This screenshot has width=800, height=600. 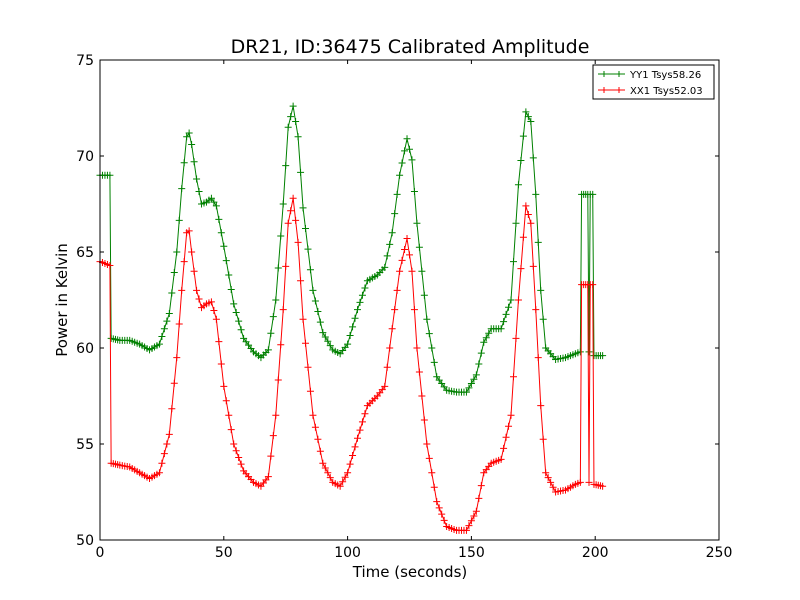 What do you see at coordinates (85, 541) in the screenshot?
I see `y-tick-label: 50` at bounding box center [85, 541].